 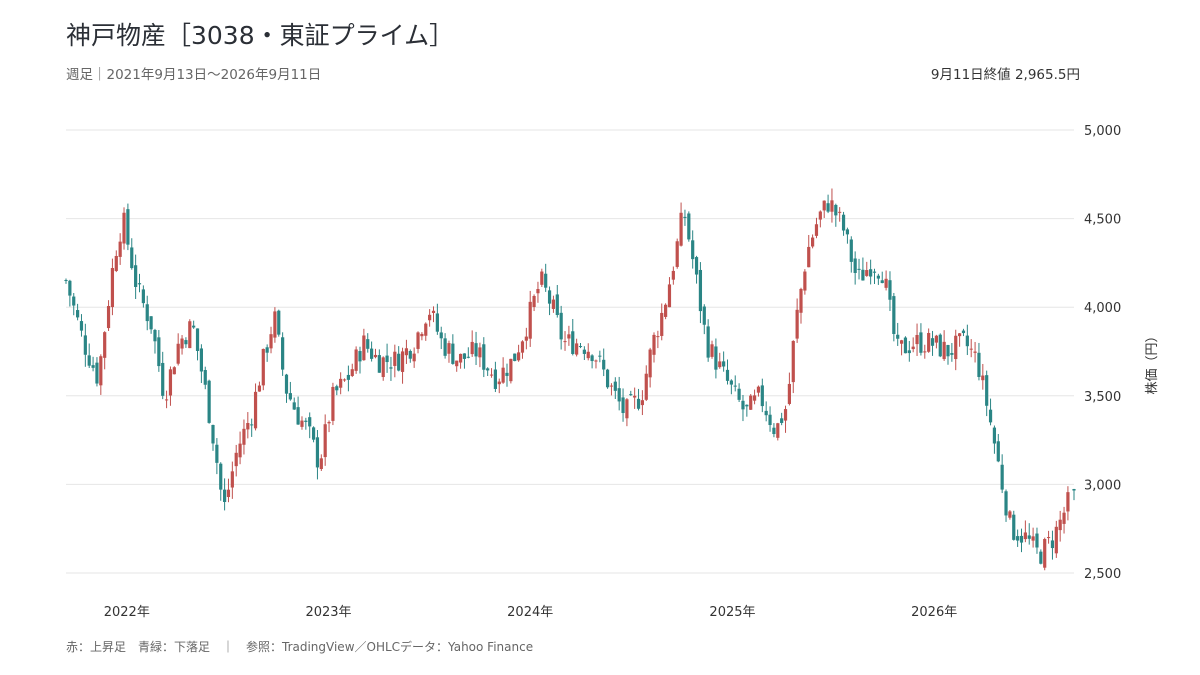 What do you see at coordinates (1152, 361) in the screenshot?
I see `y-axis-label: 株価（円）` at bounding box center [1152, 361].